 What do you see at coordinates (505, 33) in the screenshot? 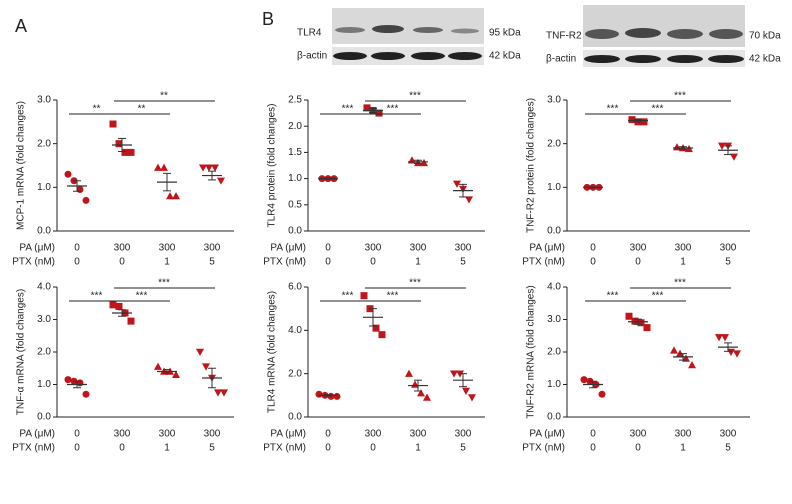
I see `blot-kda: 95 kDa` at bounding box center [505, 33].